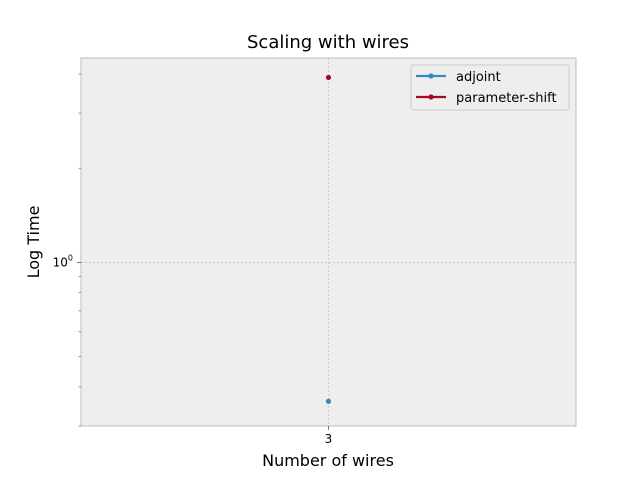 The width and height of the screenshot is (640, 480). I want to click on legend-entry-parameter-shift: parameter-shift, so click(486, 98).